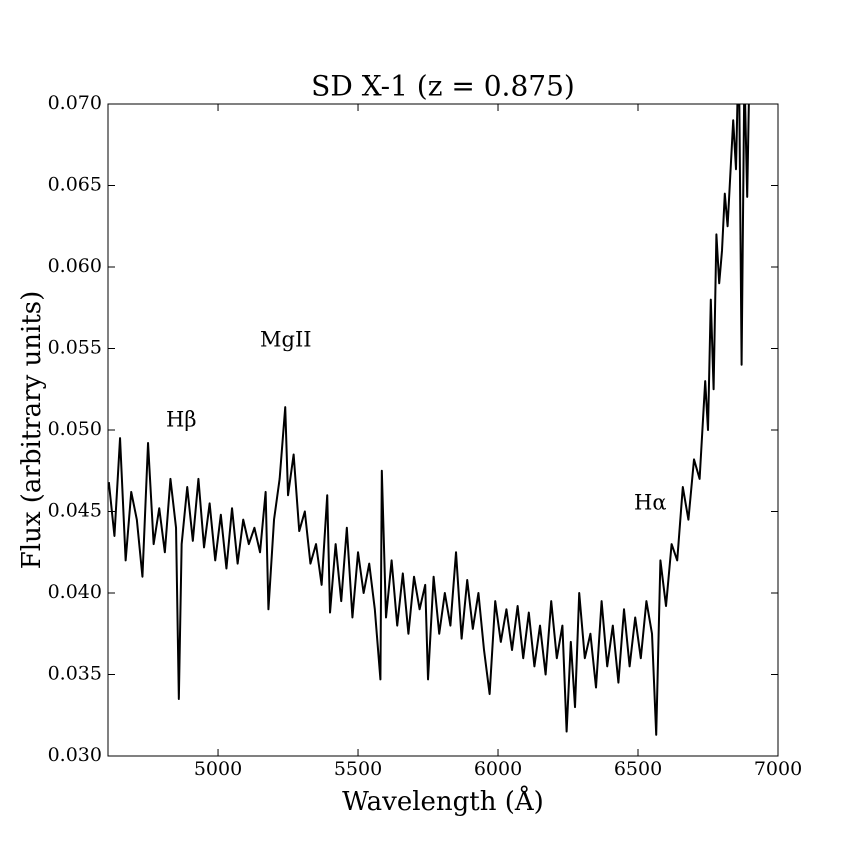 This screenshot has height=864, width=864. I want to click on x-tick-label: 5000, so click(218, 769).